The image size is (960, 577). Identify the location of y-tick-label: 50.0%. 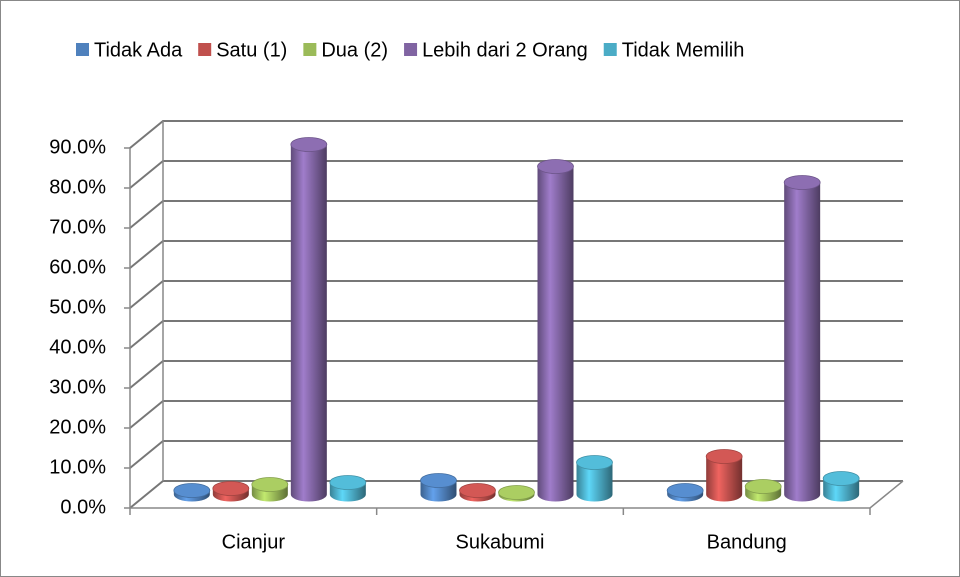
(77, 307).